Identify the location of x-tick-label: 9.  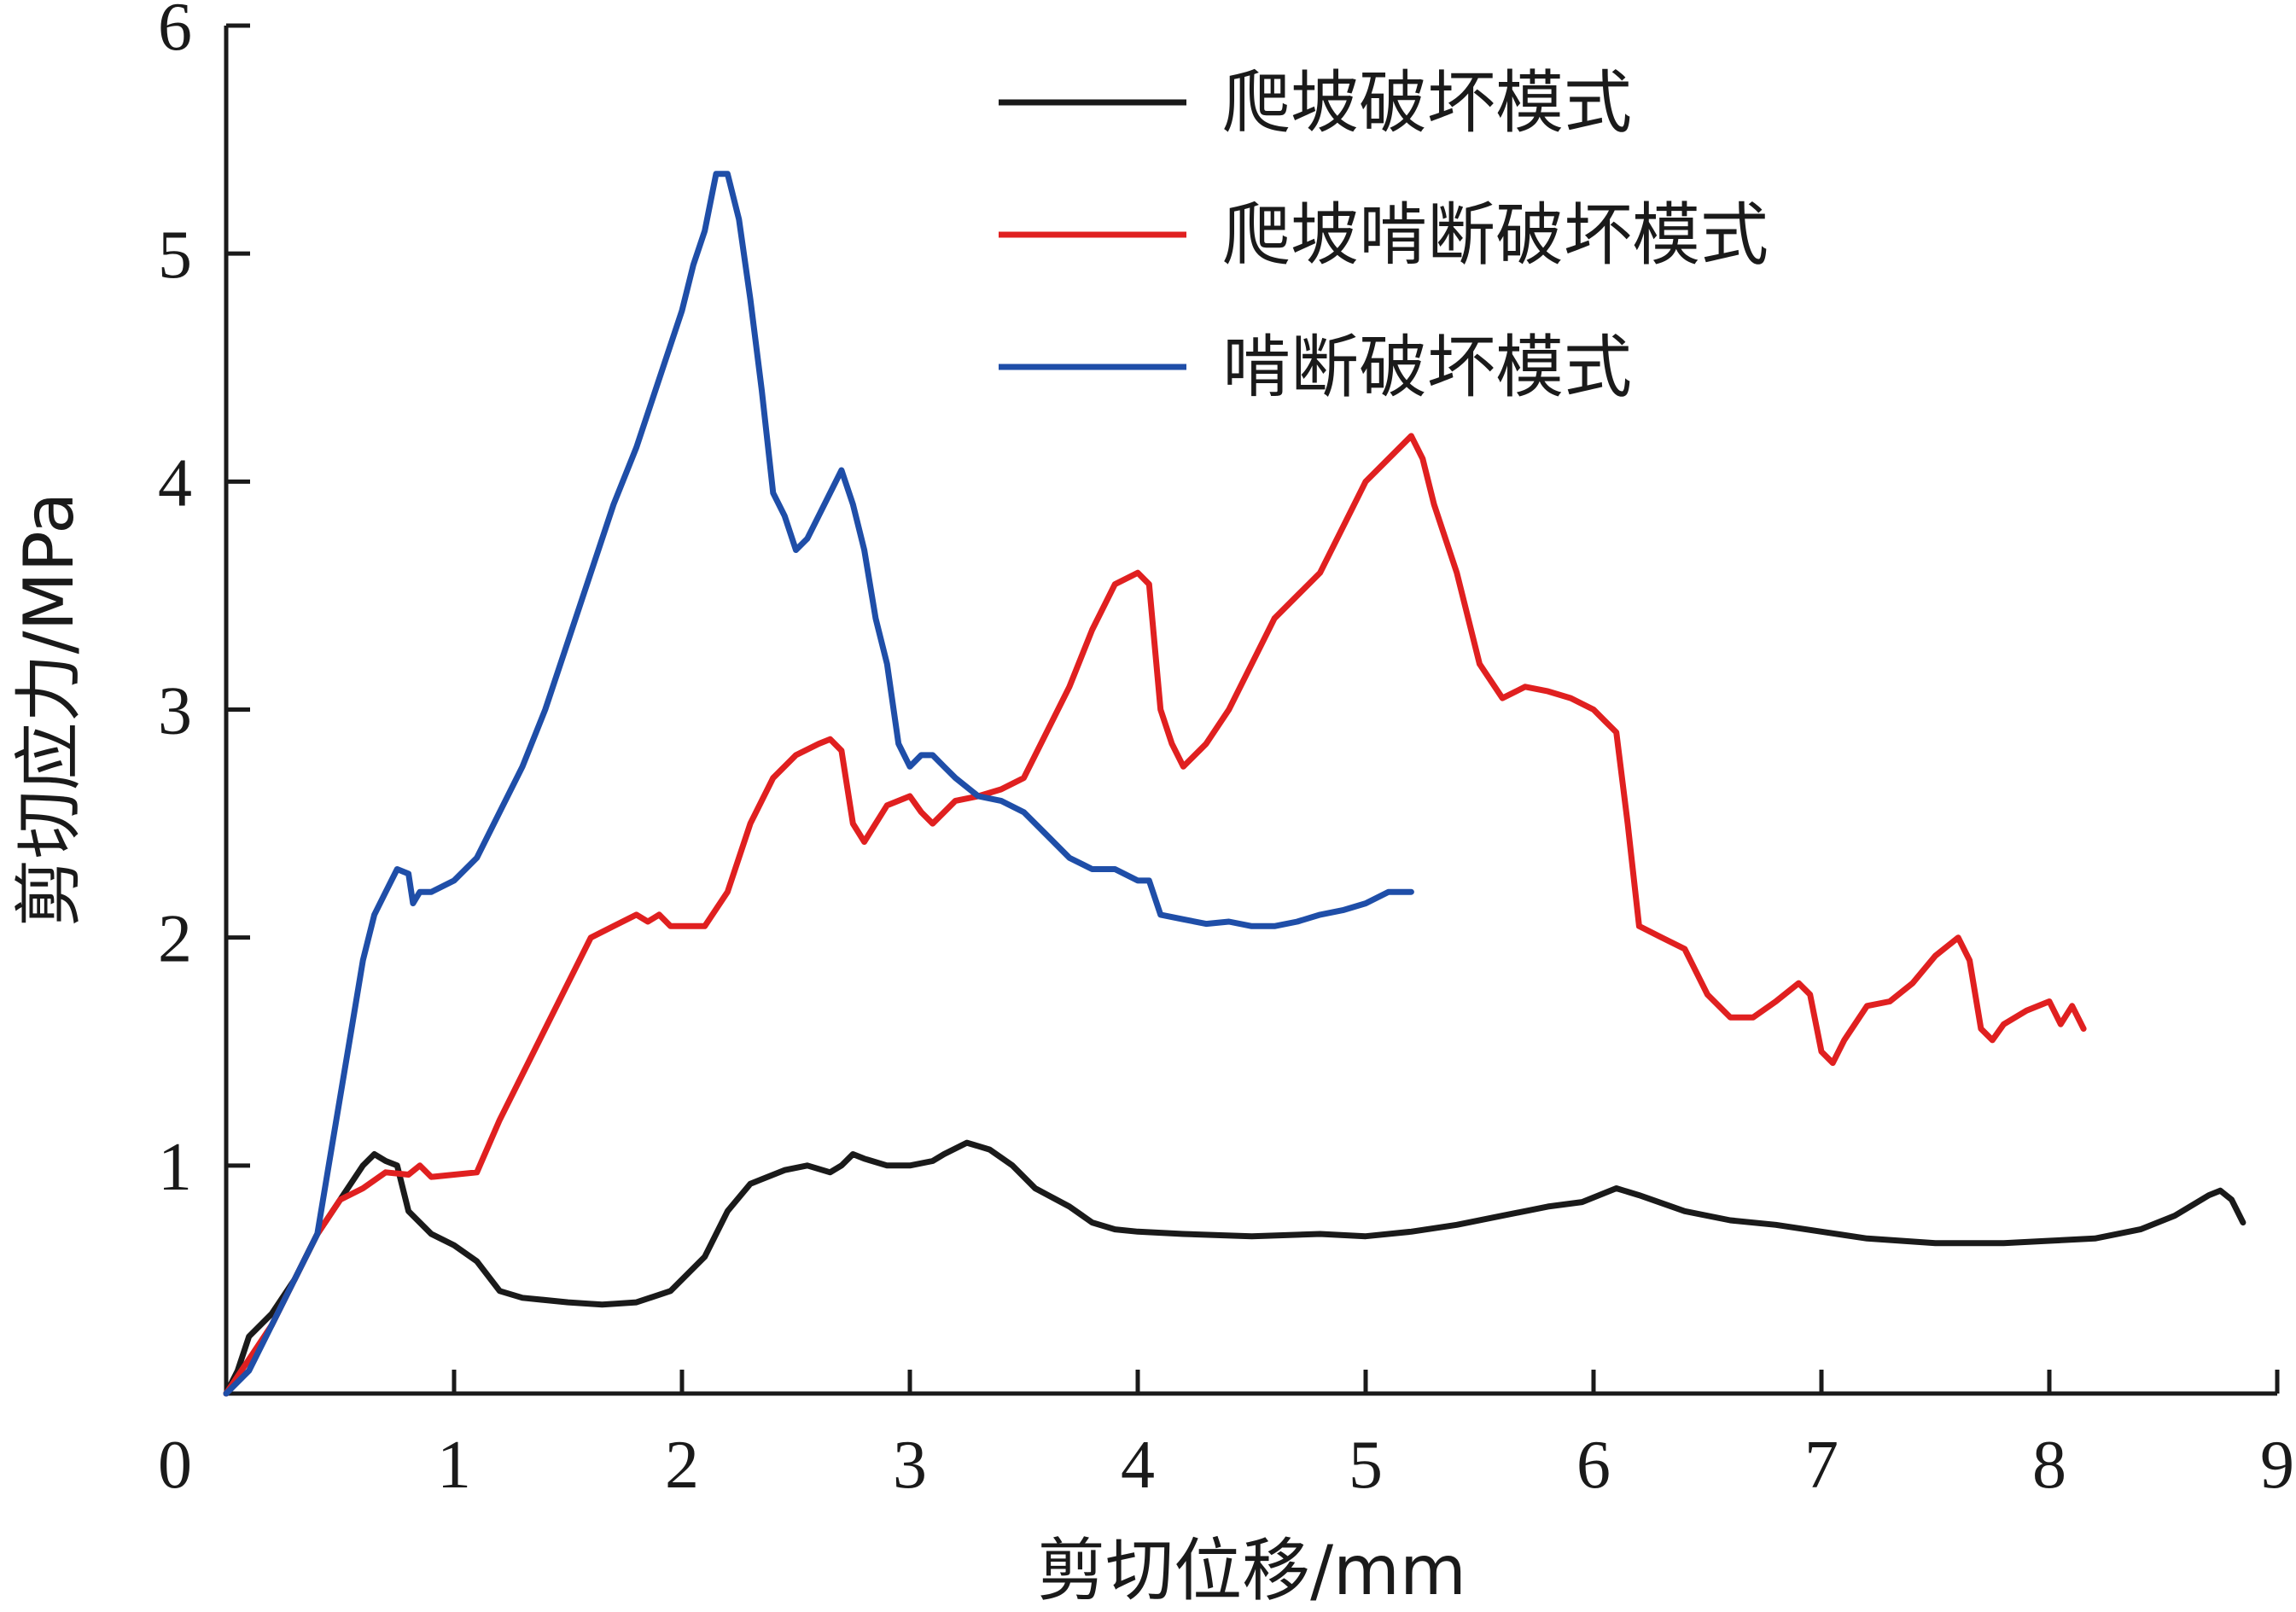
(2277, 1465).